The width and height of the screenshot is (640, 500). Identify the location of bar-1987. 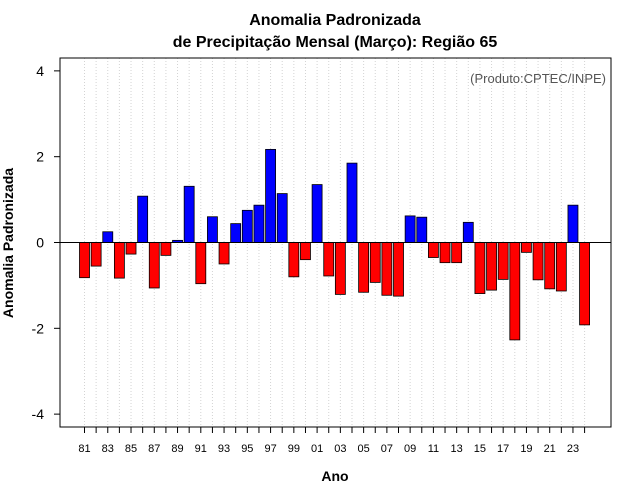
(154, 265).